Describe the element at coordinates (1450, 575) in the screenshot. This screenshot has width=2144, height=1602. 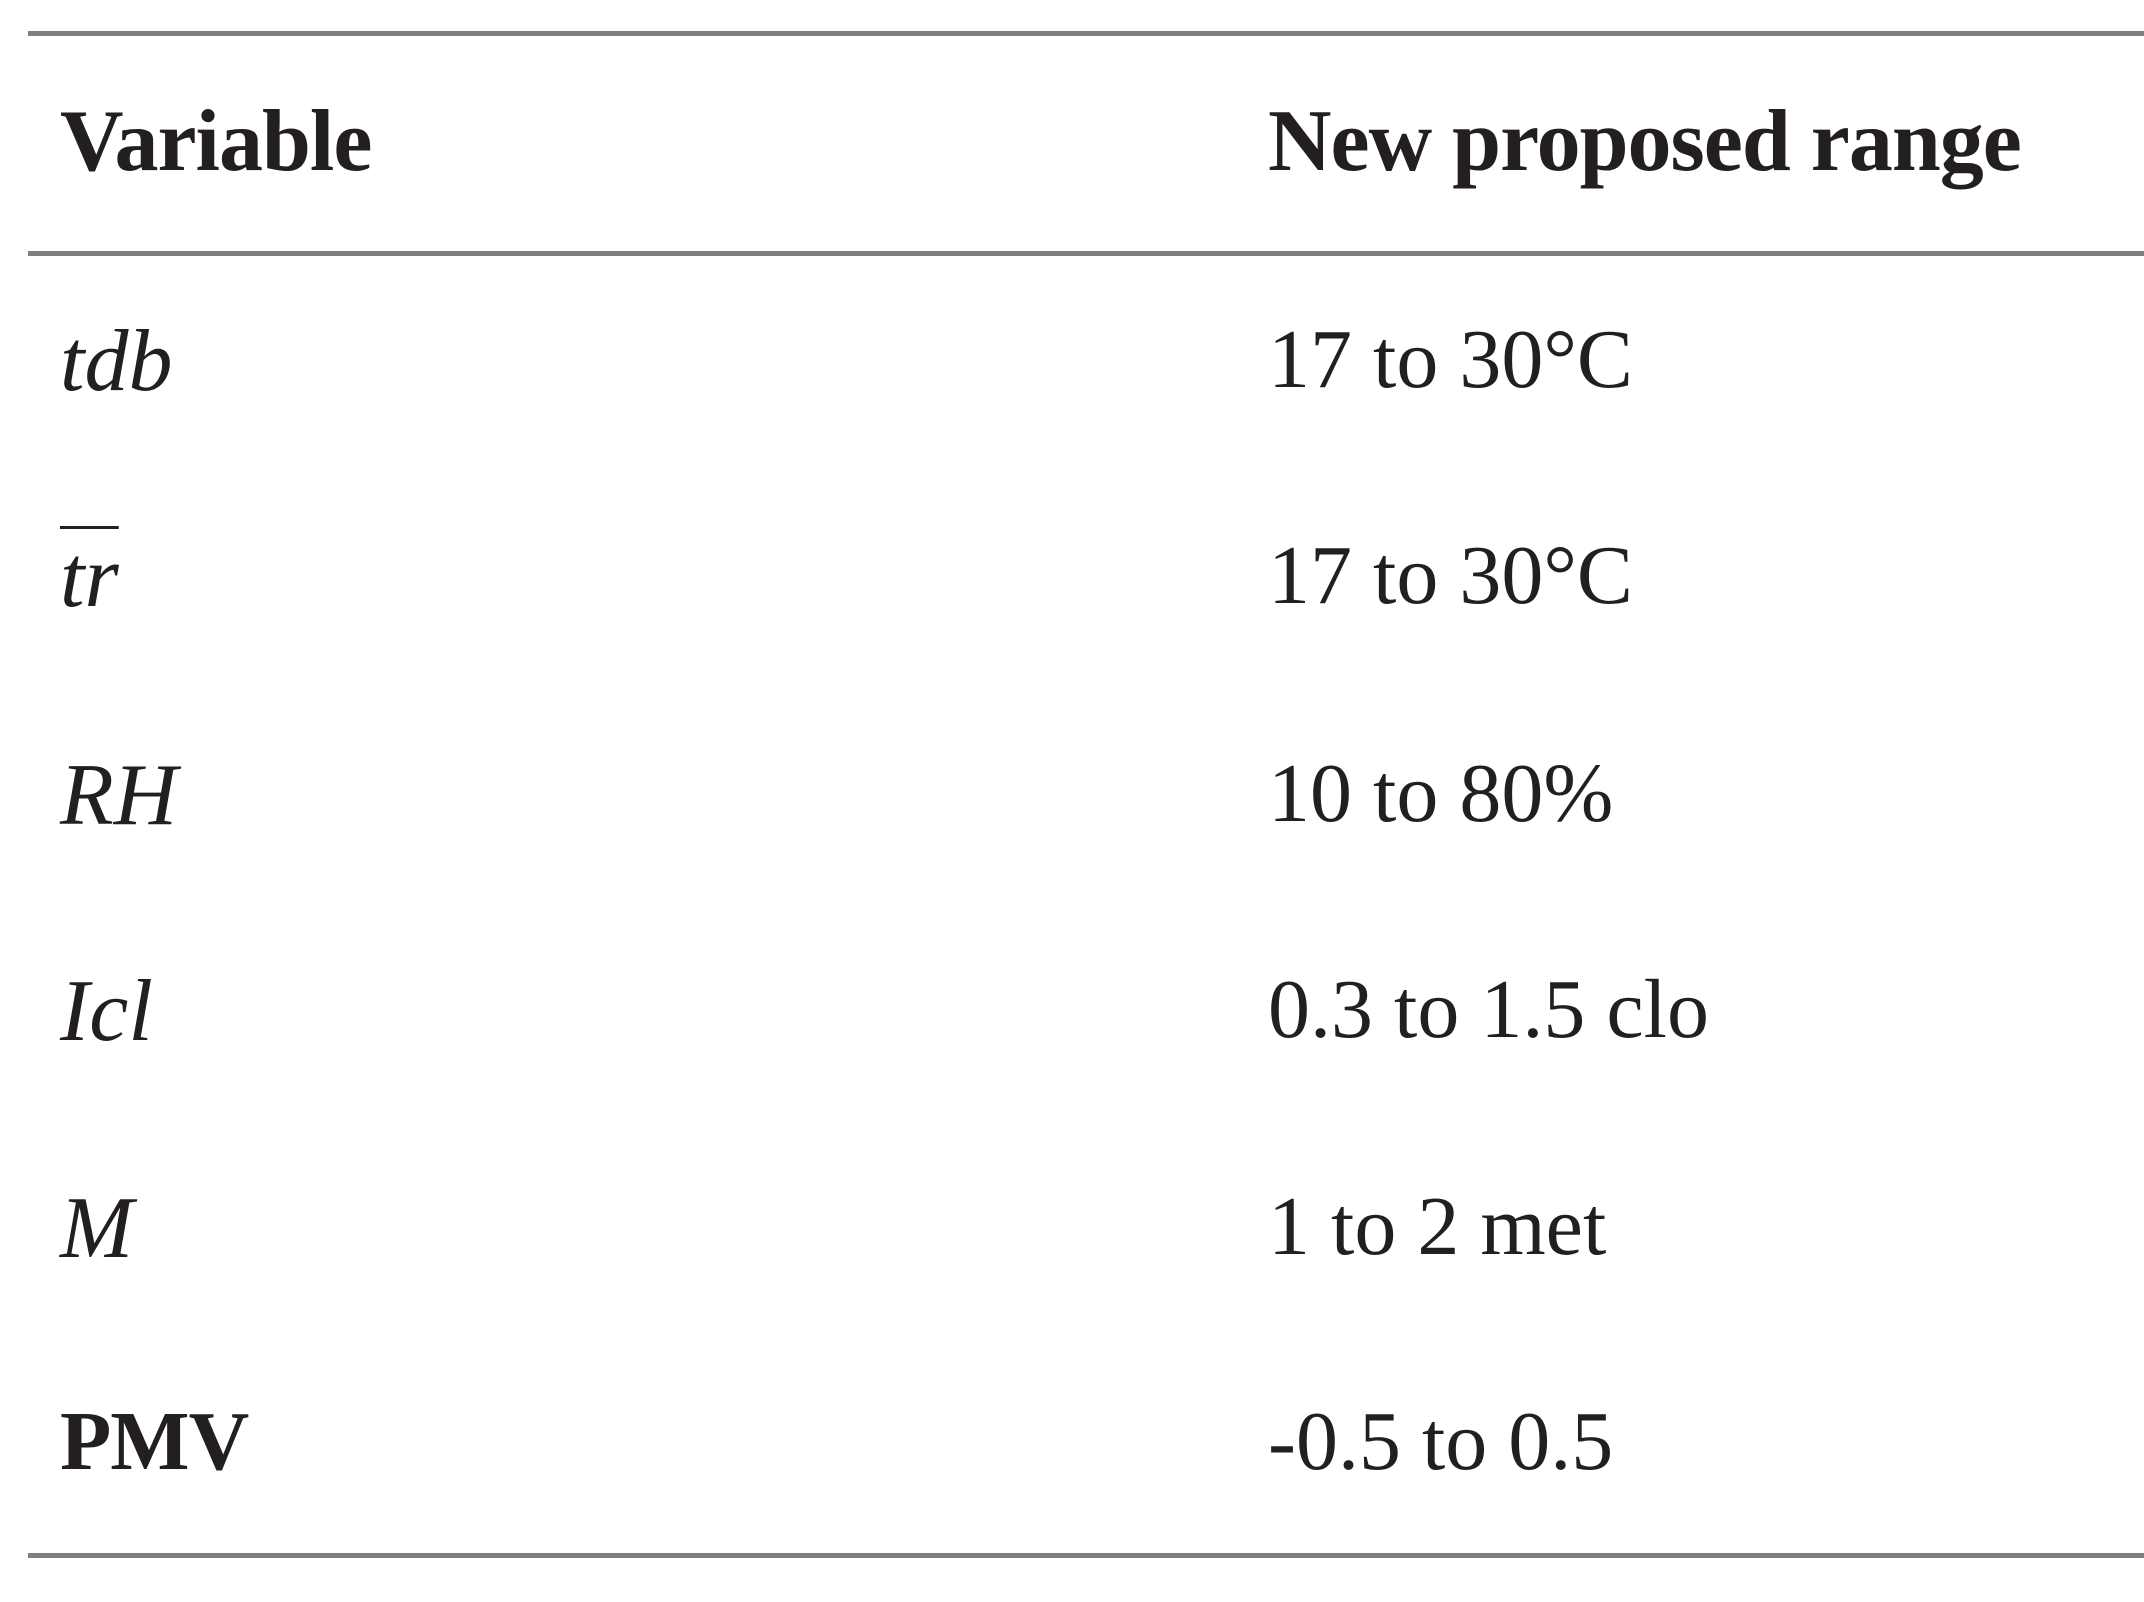
I see `range-tr: 17 to 30°C` at that location.